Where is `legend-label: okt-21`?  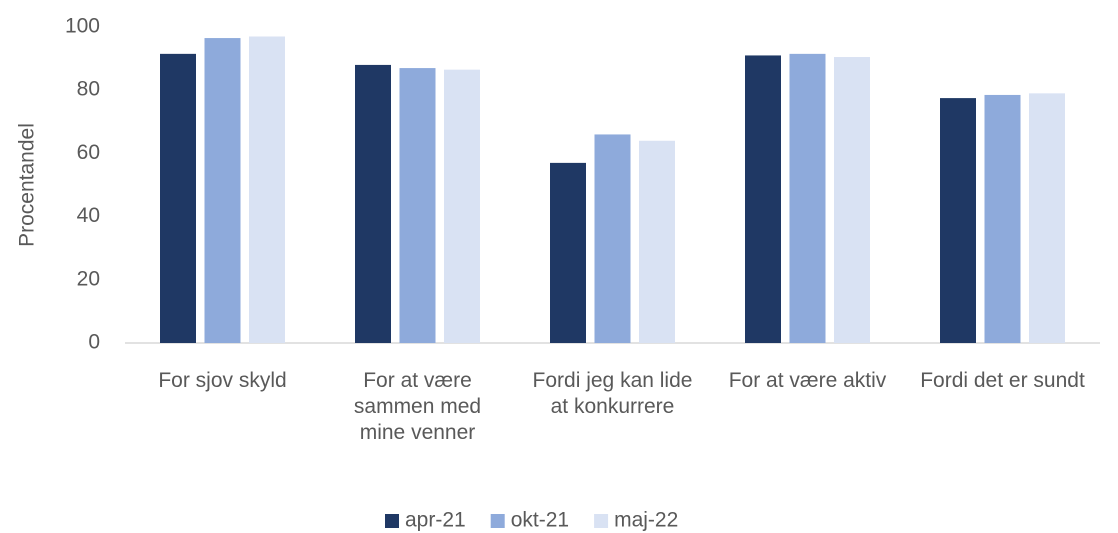
legend-label: okt-21 is located at coordinates (540, 520).